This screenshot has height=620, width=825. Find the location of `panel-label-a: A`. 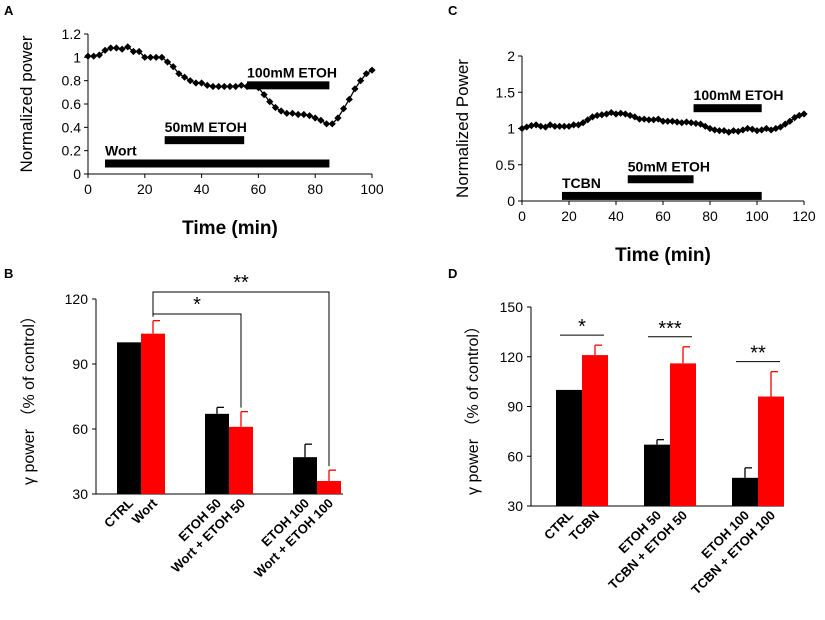

panel-label-a: A is located at coordinates (9, 10).